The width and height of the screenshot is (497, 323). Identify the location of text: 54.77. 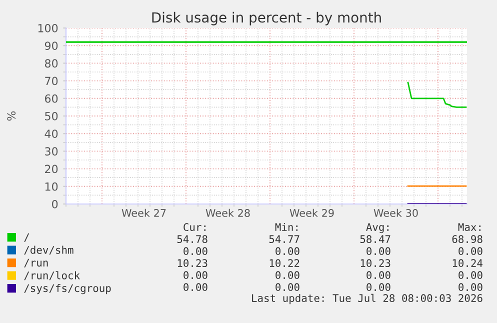
(284, 239).